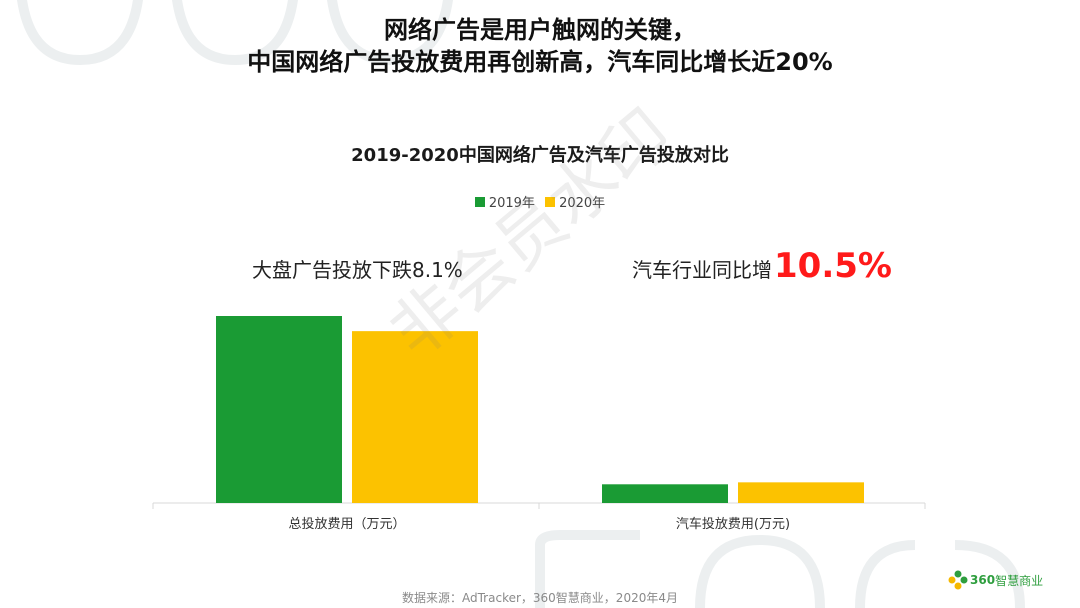  Describe the element at coordinates (983, 580) in the screenshot. I see `logo-number: 360` at that location.